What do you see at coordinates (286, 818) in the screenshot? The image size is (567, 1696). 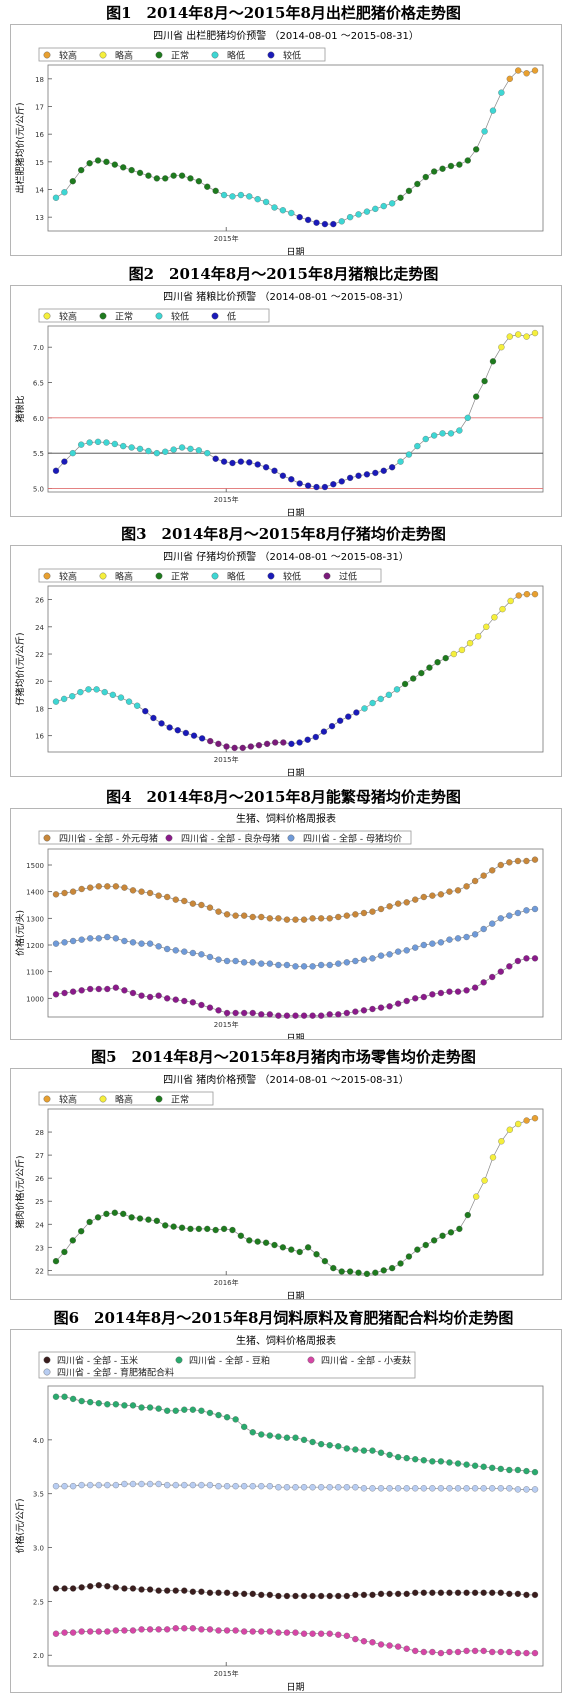 I see `chart-title: 生猪、饲料价格周报表` at bounding box center [286, 818].